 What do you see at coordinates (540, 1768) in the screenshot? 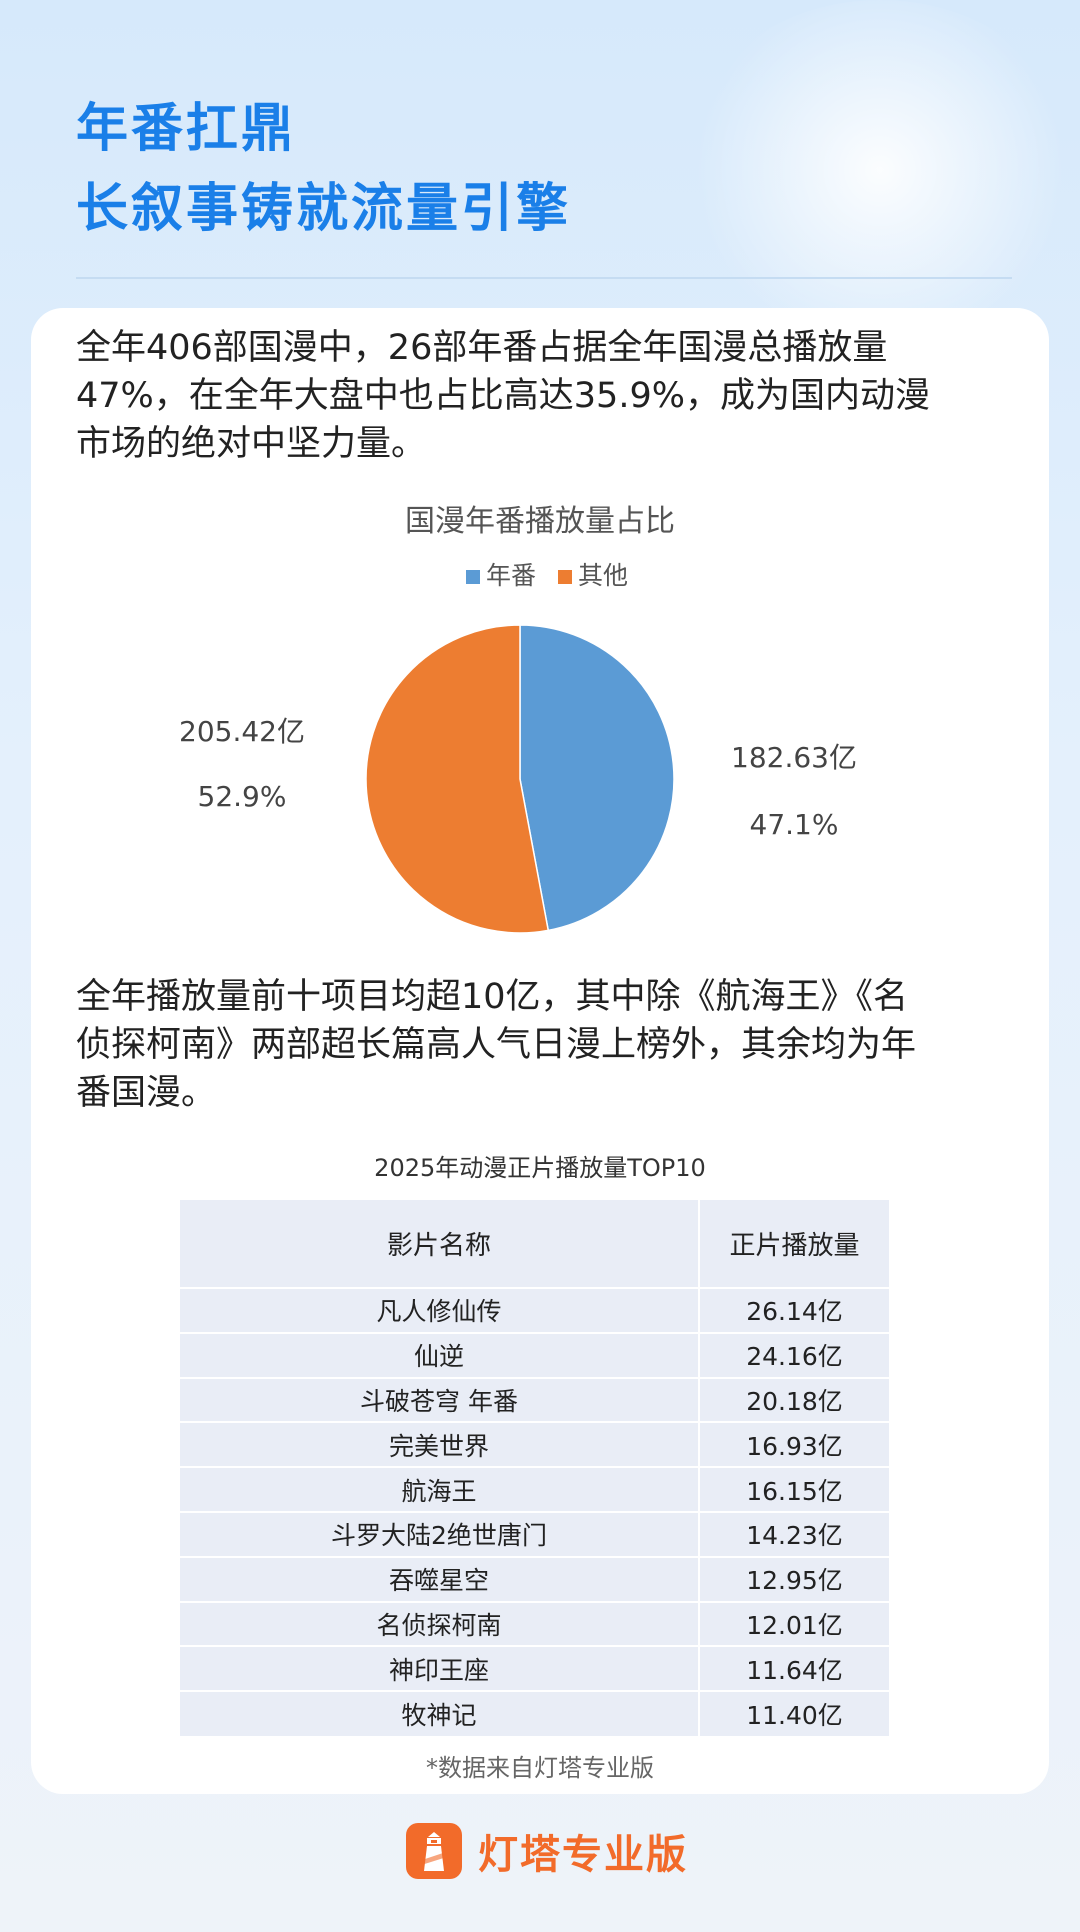
I see `footnote: *数据来自灯塔专业版` at bounding box center [540, 1768].